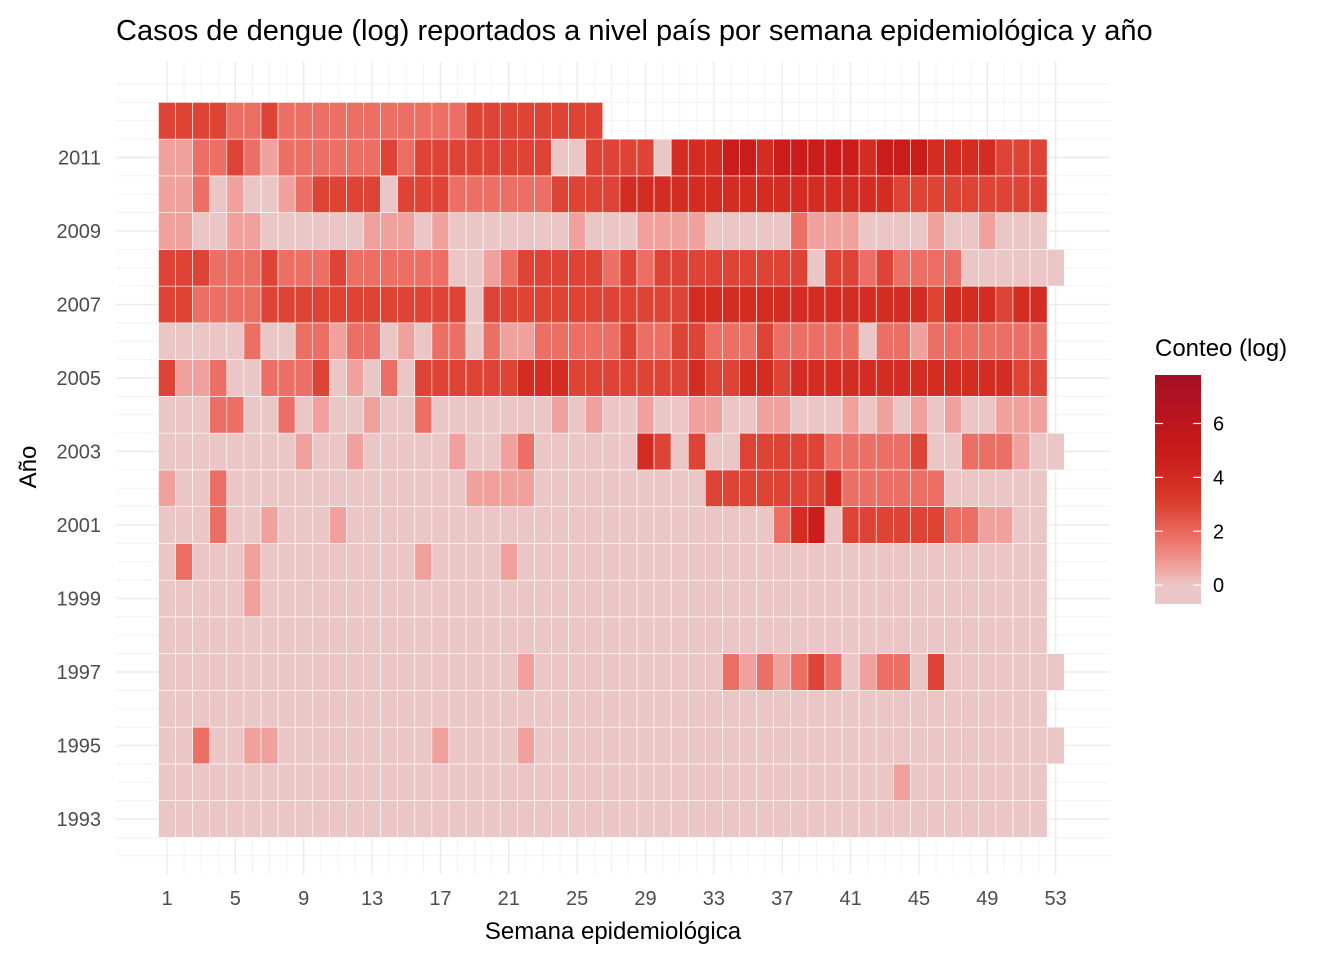 This screenshot has height=960, width=1344. What do you see at coordinates (613, 899) in the screenshot?
I see `x-axis-tick-labels: 1 5 9 13 17 21 25 29 33 37 41 45 49 53` at bounding box center [613, 899].